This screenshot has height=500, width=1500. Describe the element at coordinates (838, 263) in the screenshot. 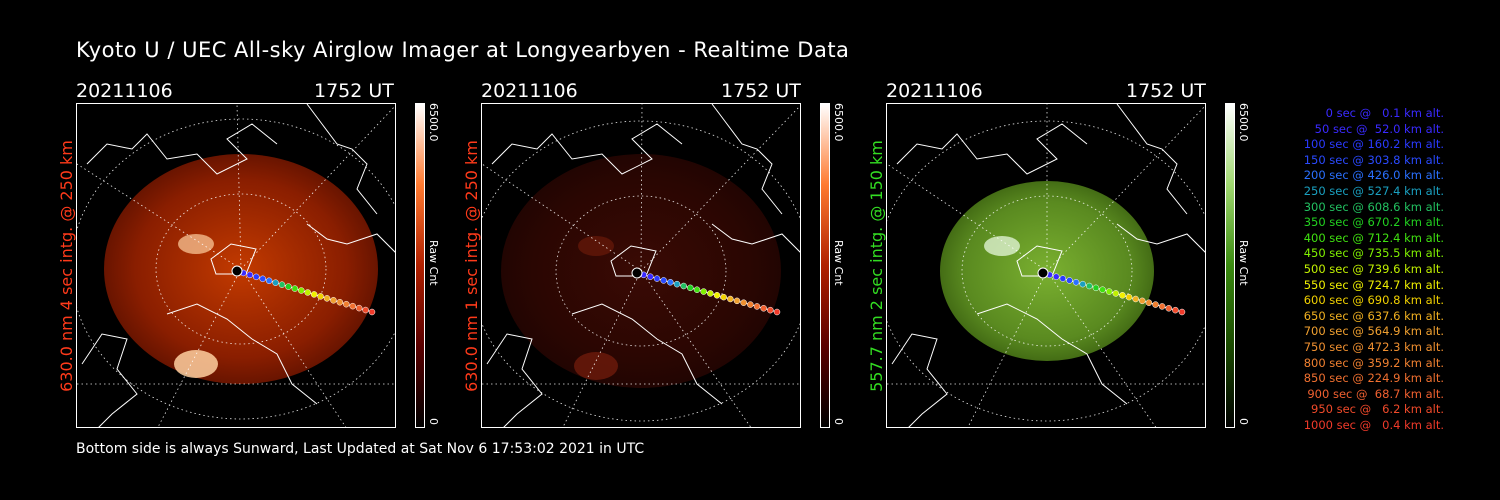

I see `panel-2-colorbar-unit: Raw Cnt` at that location.